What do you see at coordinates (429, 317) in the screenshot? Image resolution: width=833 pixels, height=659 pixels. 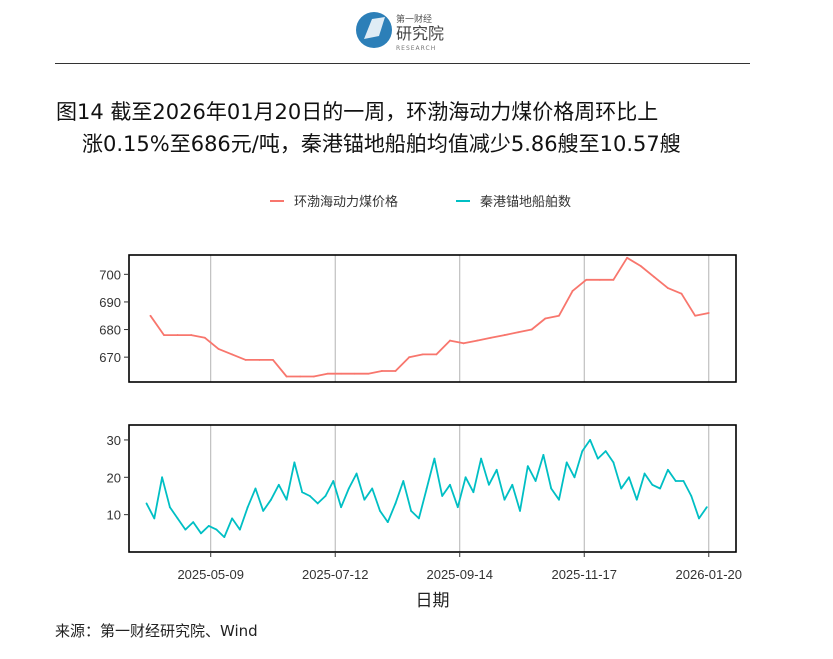 I see `series-line-price` at bounding box center [429, 317].